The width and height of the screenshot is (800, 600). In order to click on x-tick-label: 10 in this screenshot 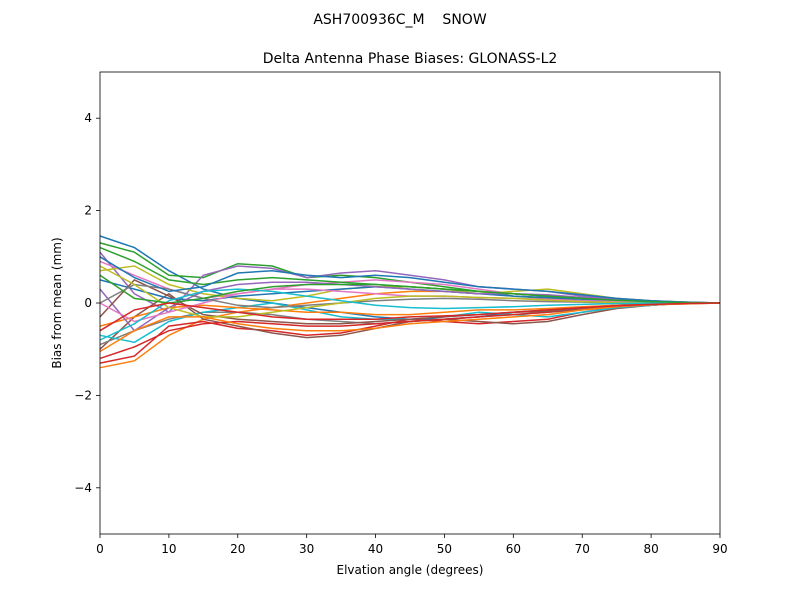, I will do `click(168, 549)`.